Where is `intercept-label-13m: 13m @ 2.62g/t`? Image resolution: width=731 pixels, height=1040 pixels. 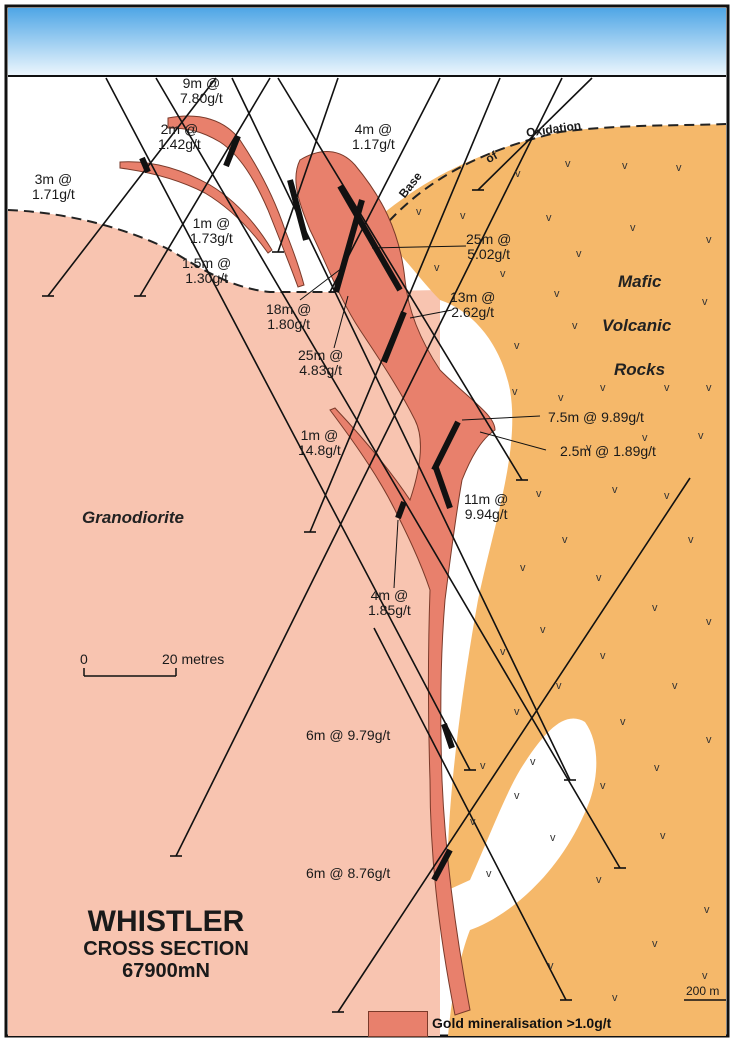
intercept-label-13m: 13m @ 2.62g/t is located at coordinates (473, 304).